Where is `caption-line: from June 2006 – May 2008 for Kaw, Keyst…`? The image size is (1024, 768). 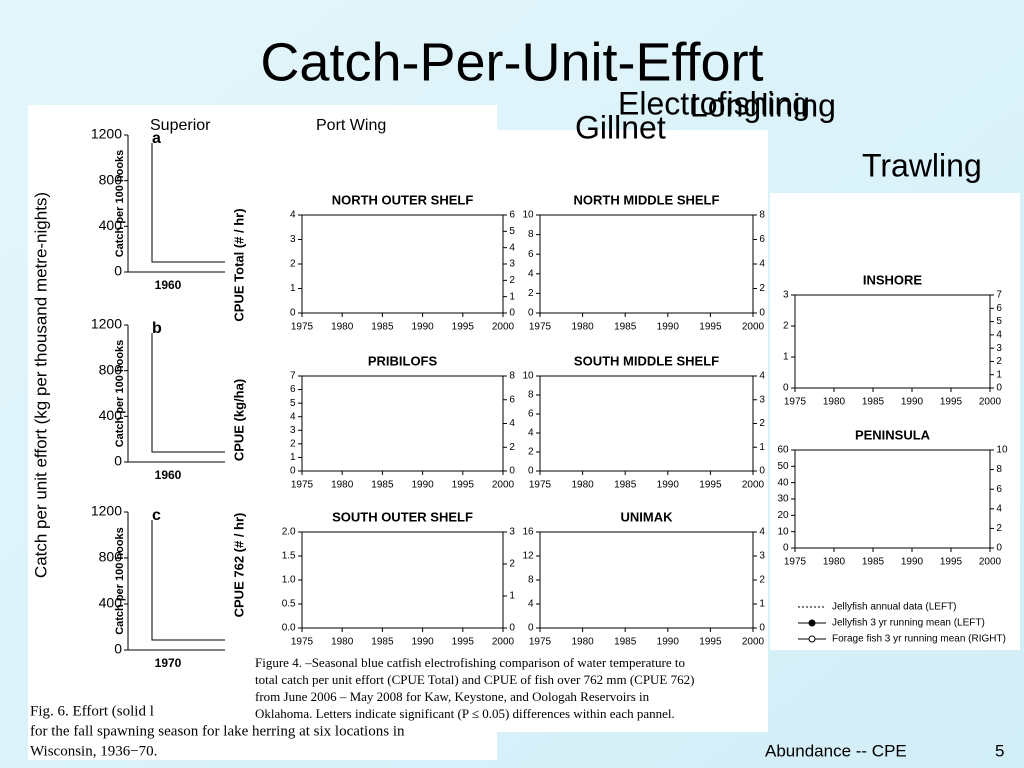
caption-line: from June 2006 – May 2008 for Kaw, Keyst… is located at coordinates (452, 696).